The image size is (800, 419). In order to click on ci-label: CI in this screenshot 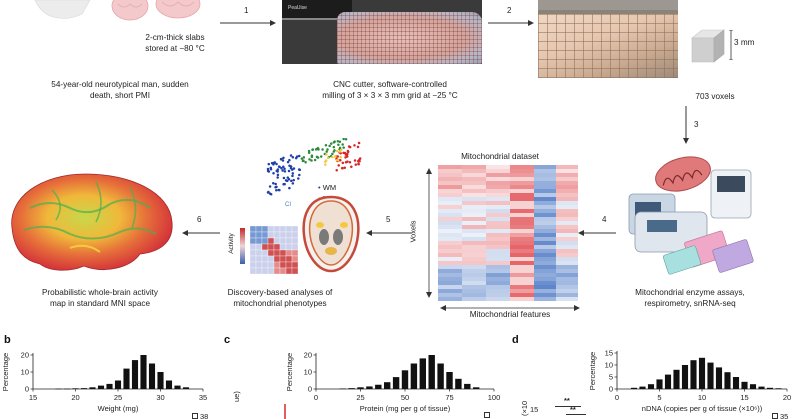, I will do `click(288, 205)`.